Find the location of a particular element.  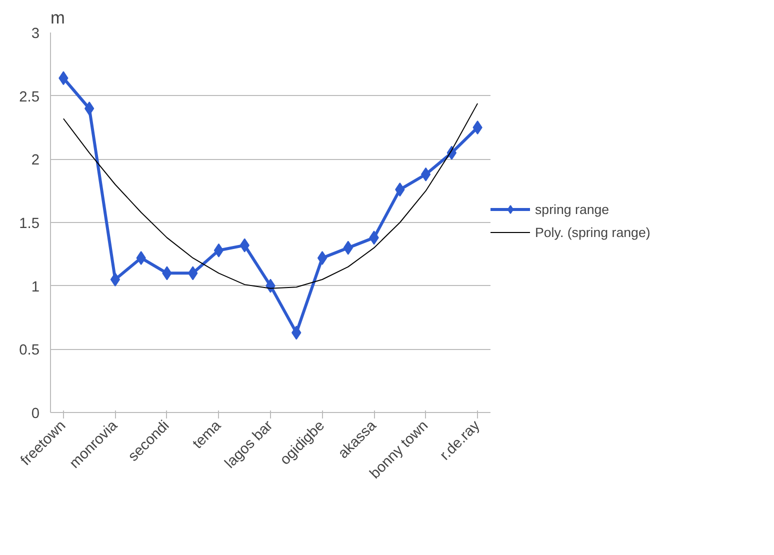

y-tick-label: 2.5 is located at coordinates (29, 97).